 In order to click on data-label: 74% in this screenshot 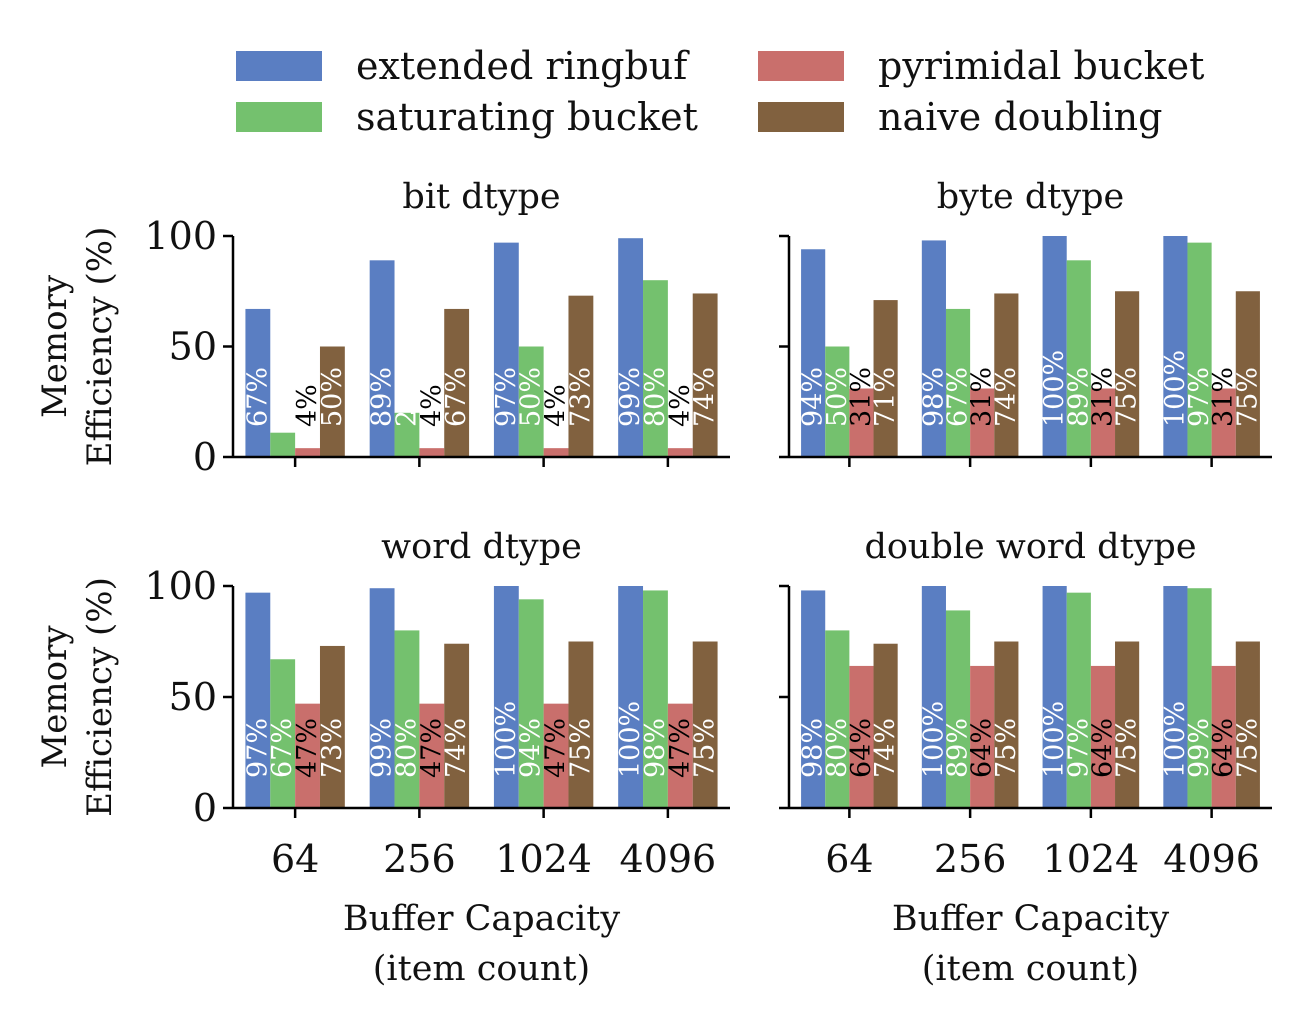, I will do `click(885, 748)`.